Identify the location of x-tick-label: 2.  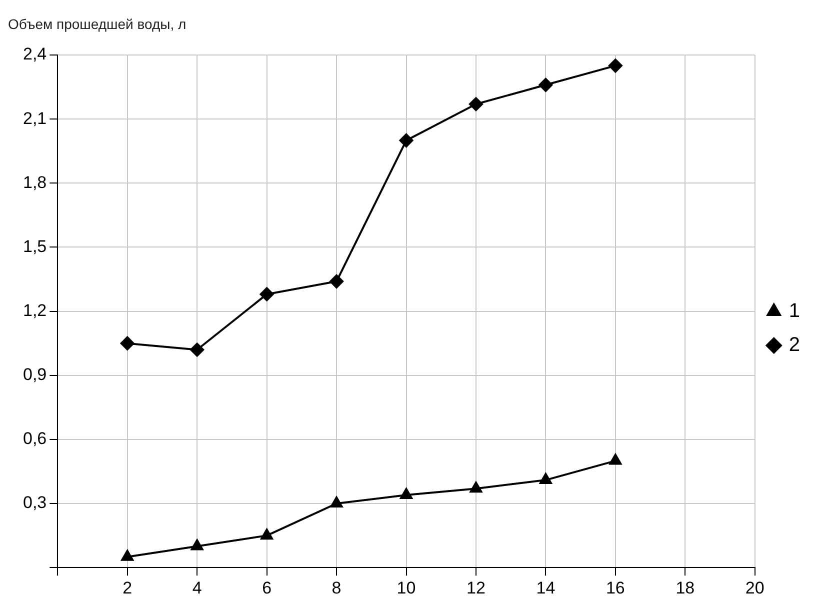
(127, 588).